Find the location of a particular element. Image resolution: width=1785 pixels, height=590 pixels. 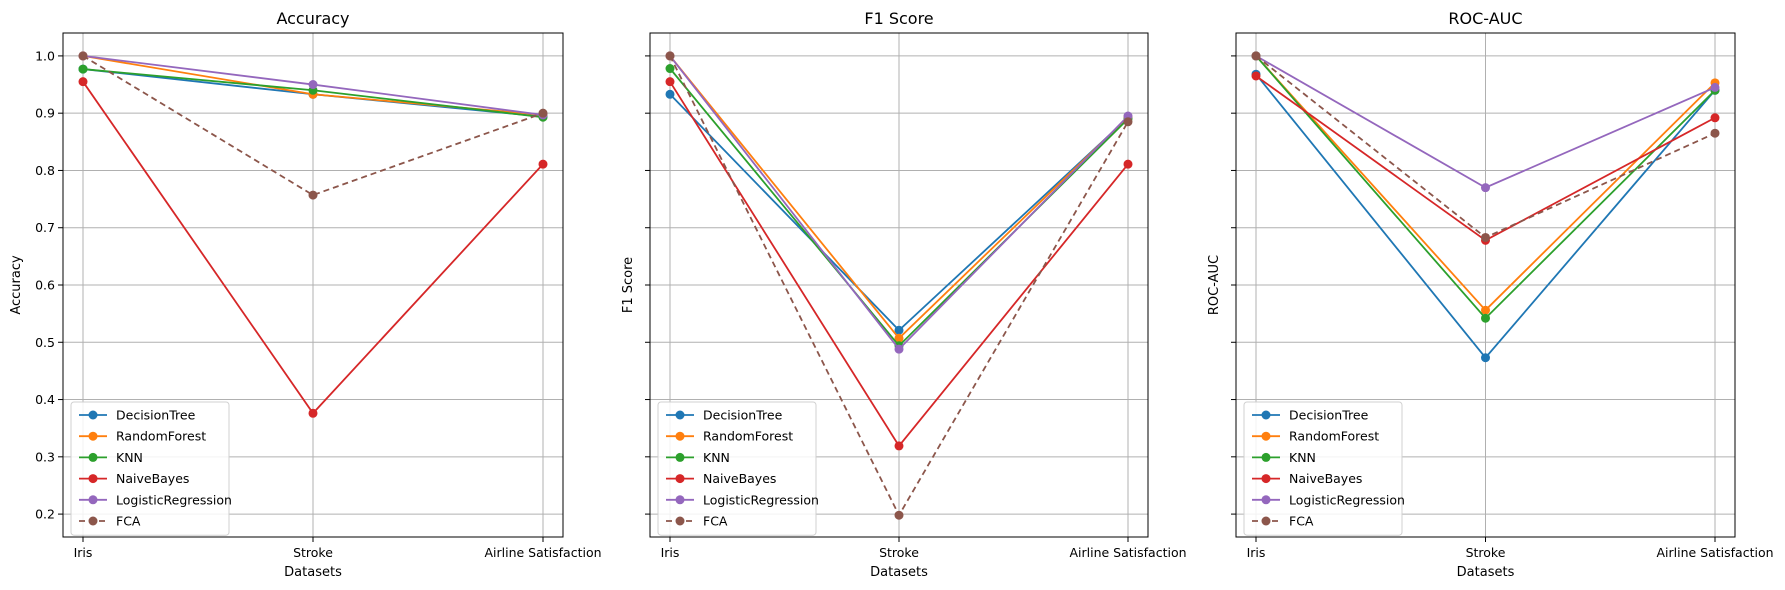

y-tick-label: 0.9 is located at coordinates (45, 113).